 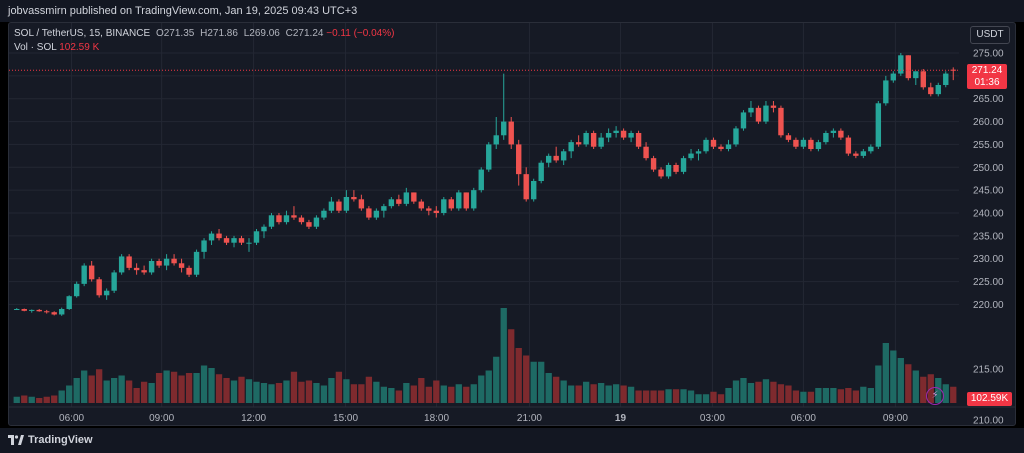 I want to click on legend-volume-label: Vol · SOL, so click(x=35, y=47).